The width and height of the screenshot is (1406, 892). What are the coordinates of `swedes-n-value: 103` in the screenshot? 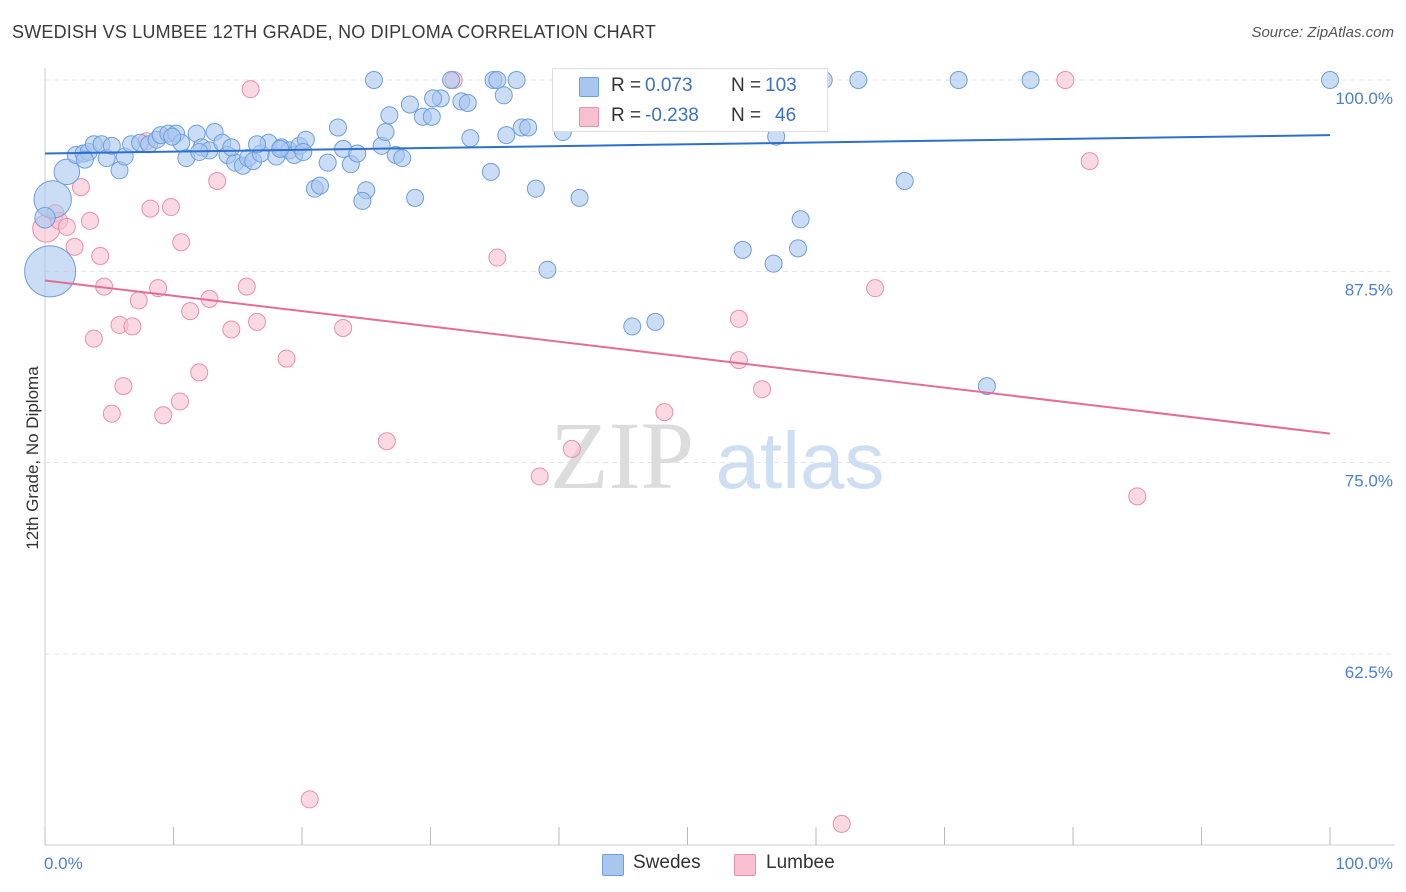 It's located at (781, 85).